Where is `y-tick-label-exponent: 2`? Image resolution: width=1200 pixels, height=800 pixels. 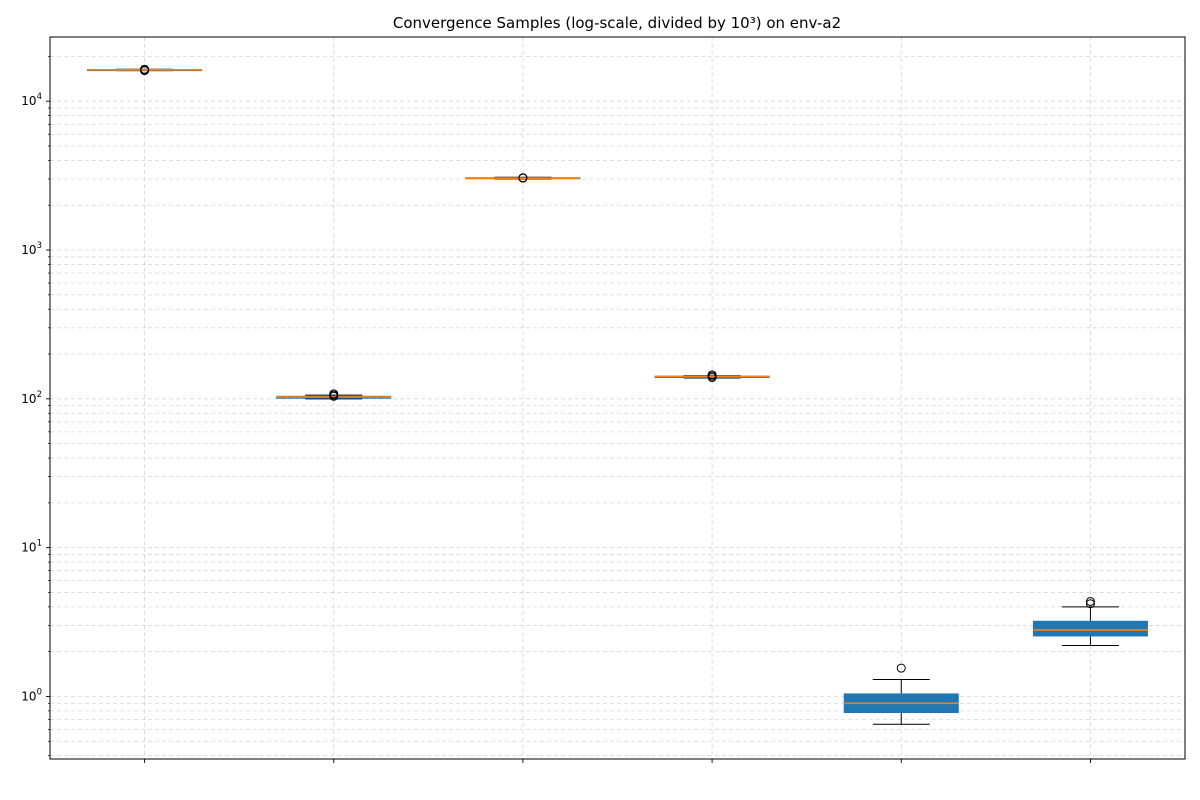
y-tick-label-exponent: 2 is located at coordinates (39, 395).